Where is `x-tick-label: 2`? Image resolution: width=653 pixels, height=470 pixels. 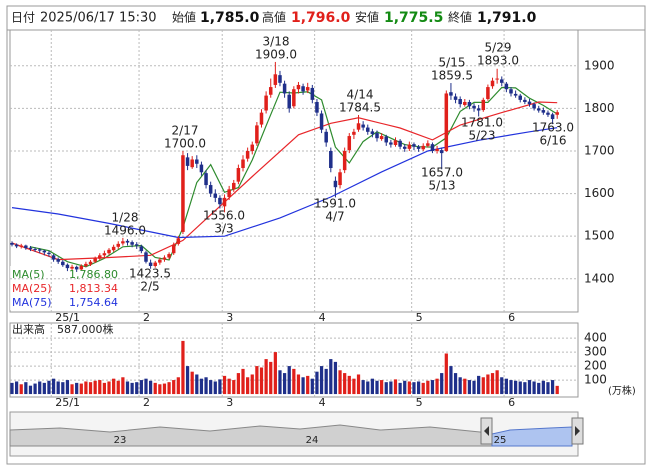 x-tick-label: 2 is located at coordinates (146, 317).